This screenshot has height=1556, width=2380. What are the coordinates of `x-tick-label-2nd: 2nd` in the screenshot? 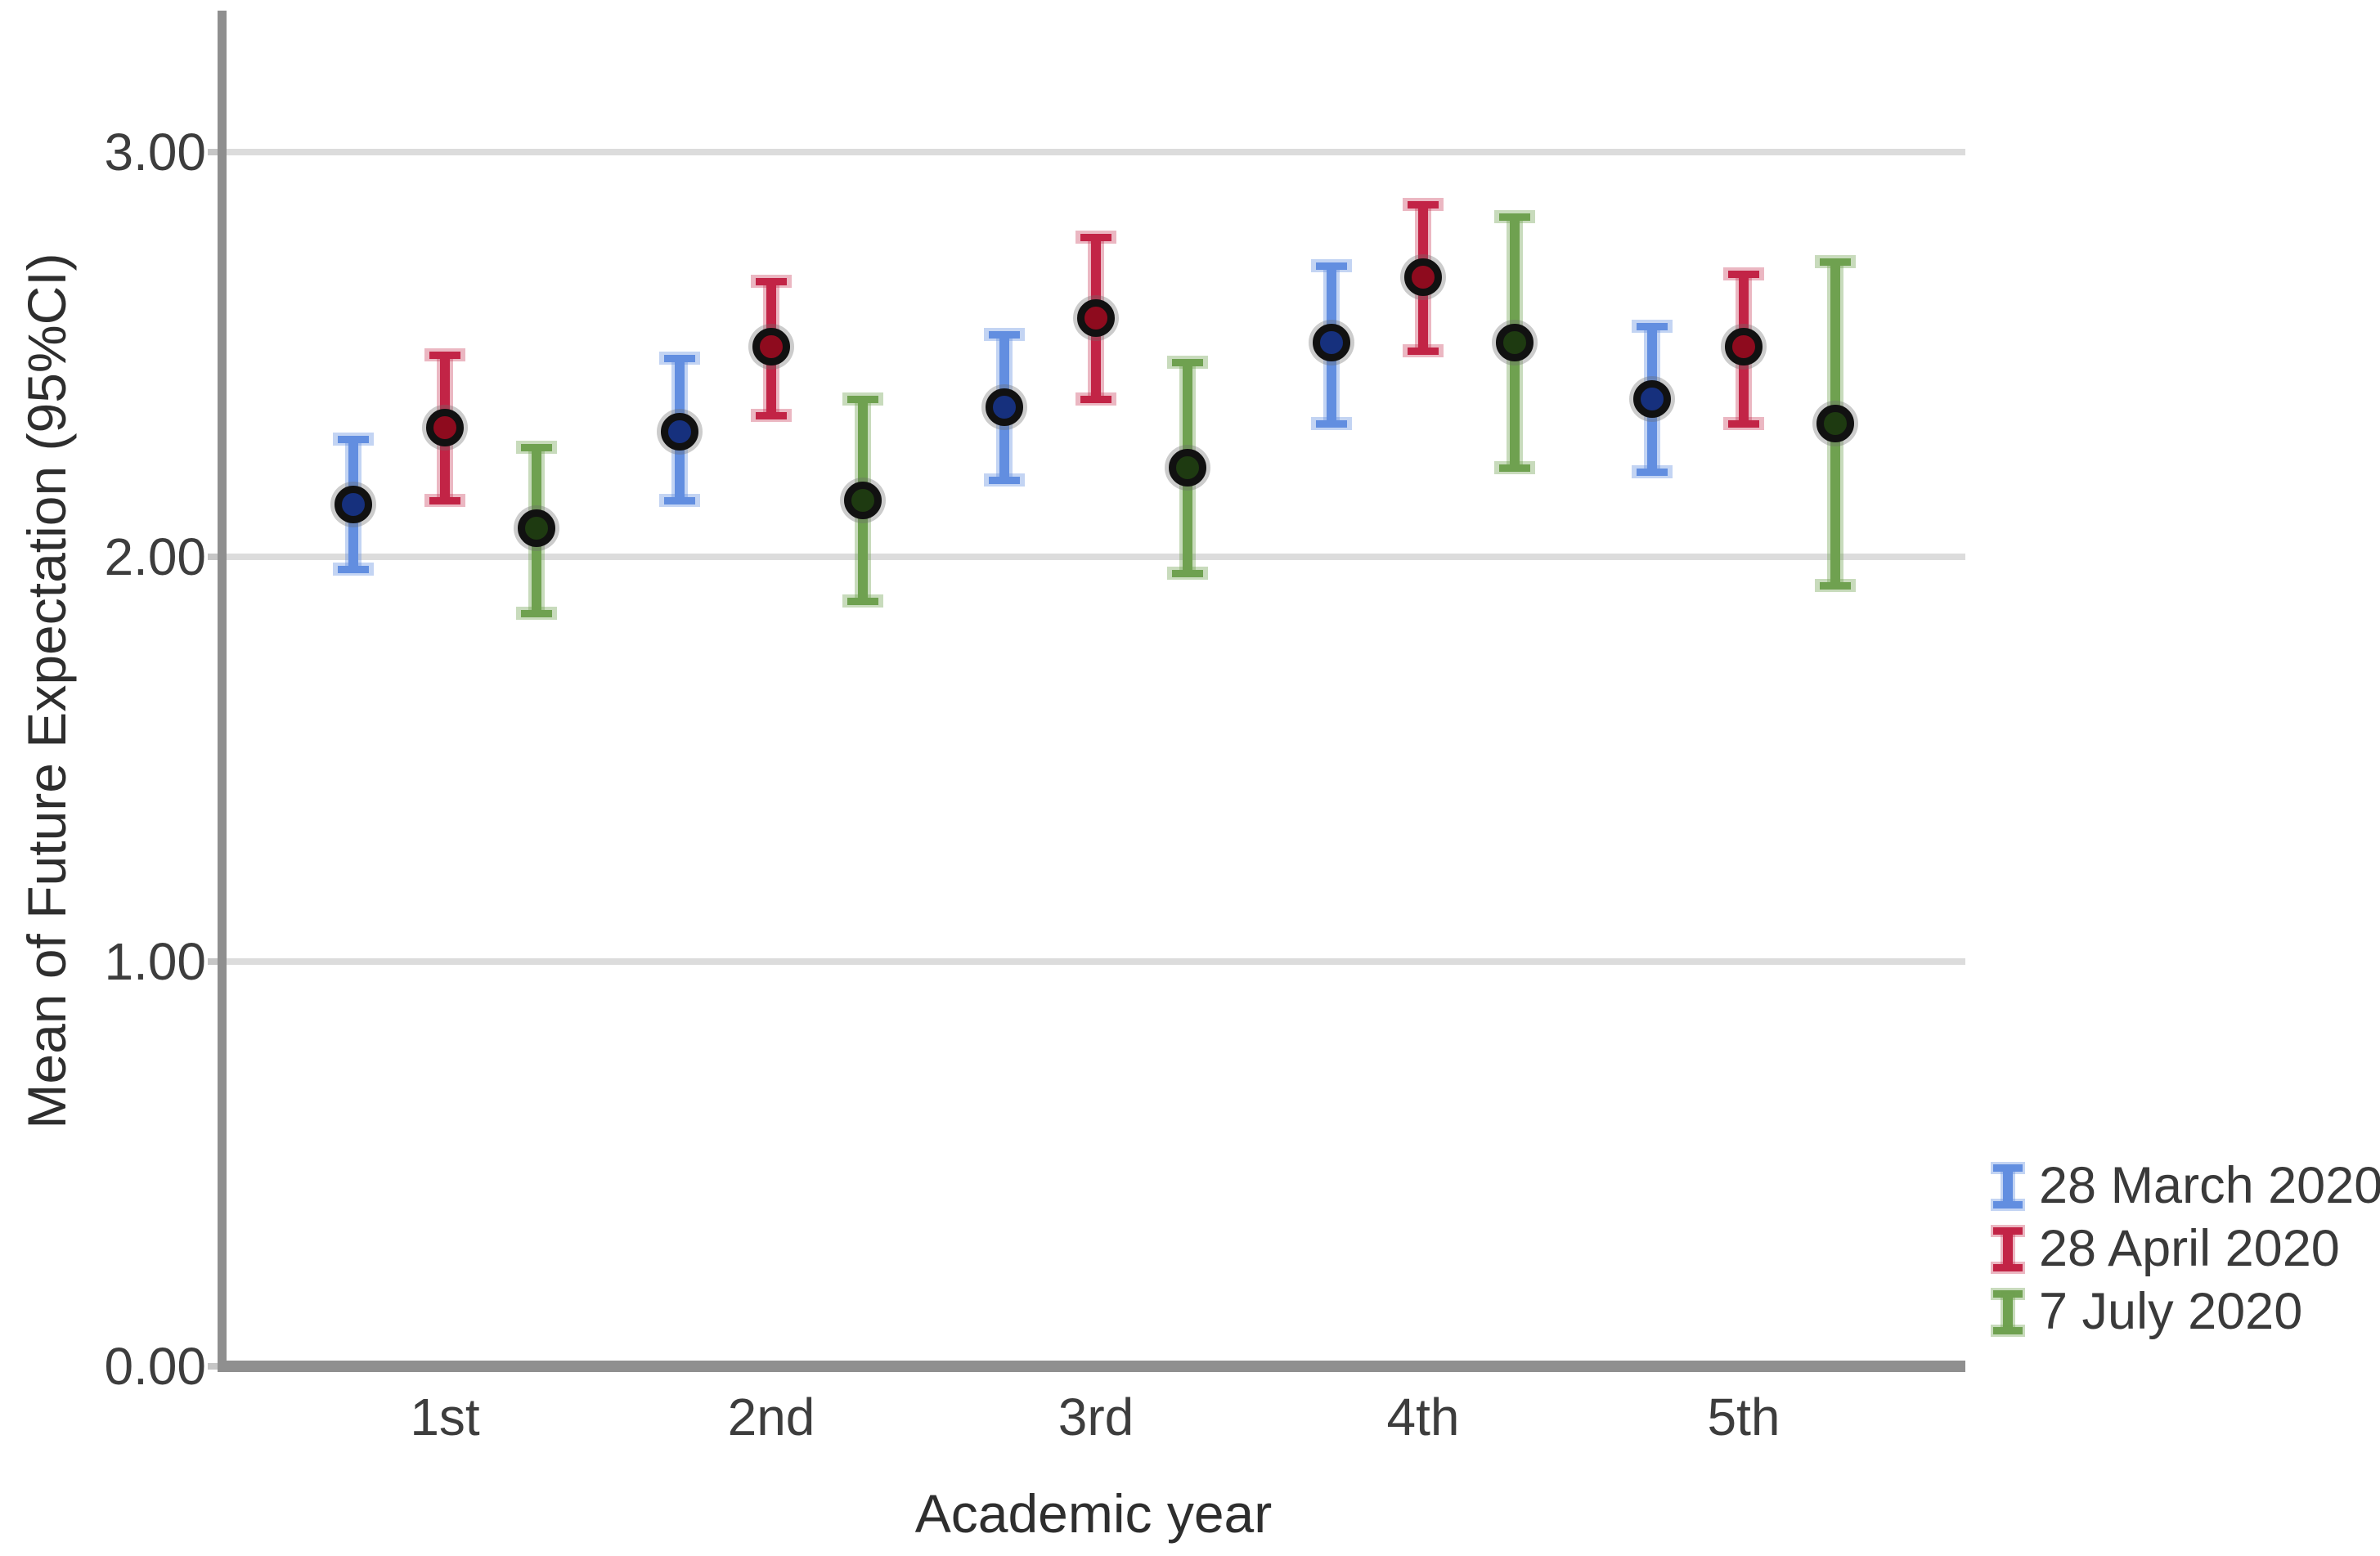 It's located at (771, 1417).